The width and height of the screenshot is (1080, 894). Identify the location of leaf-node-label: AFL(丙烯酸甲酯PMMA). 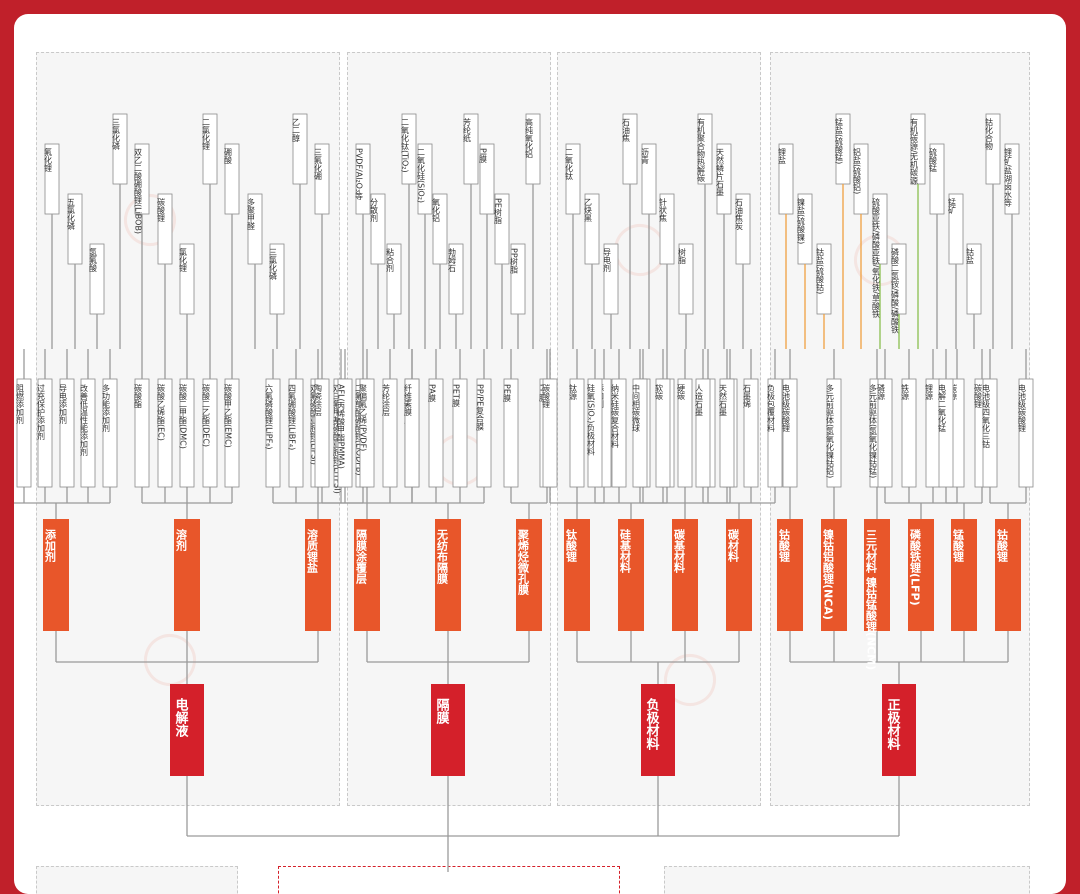
(341, 426).